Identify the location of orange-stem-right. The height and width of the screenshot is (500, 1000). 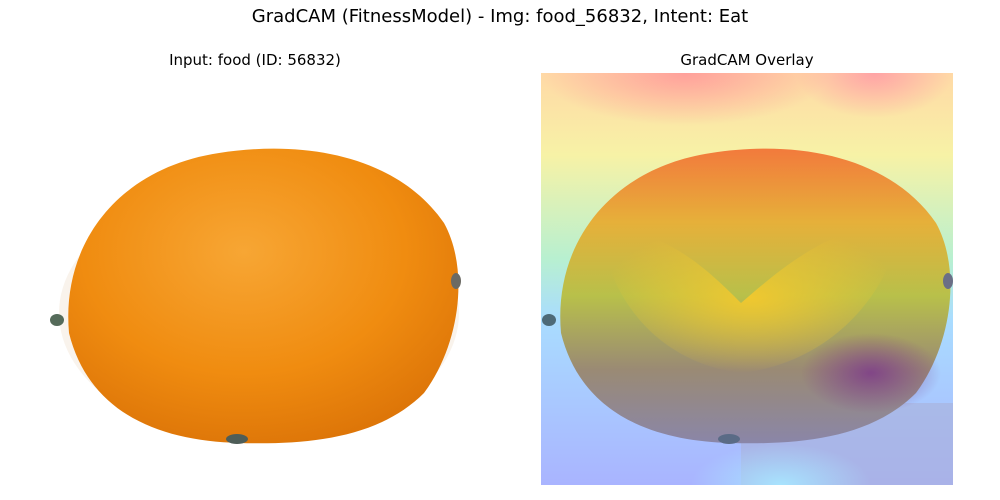
(456, 281).